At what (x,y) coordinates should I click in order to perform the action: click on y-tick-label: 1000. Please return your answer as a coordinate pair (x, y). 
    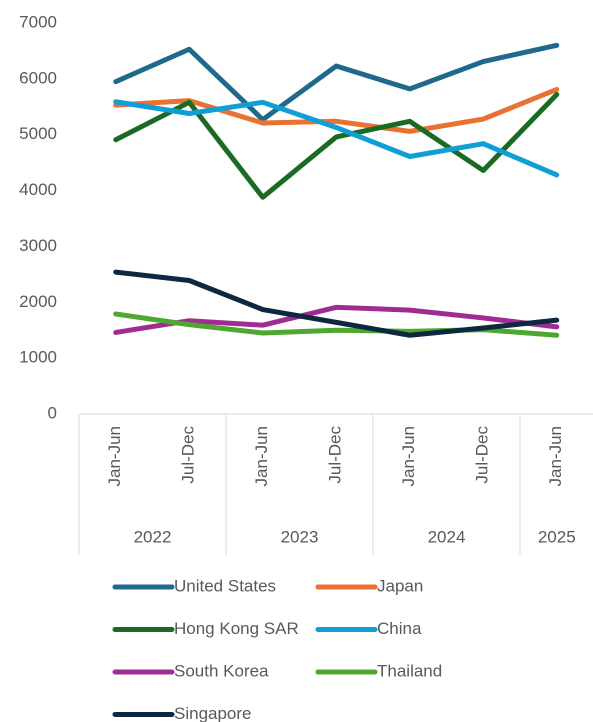
    Looking at the image, I should click on (38, 357).